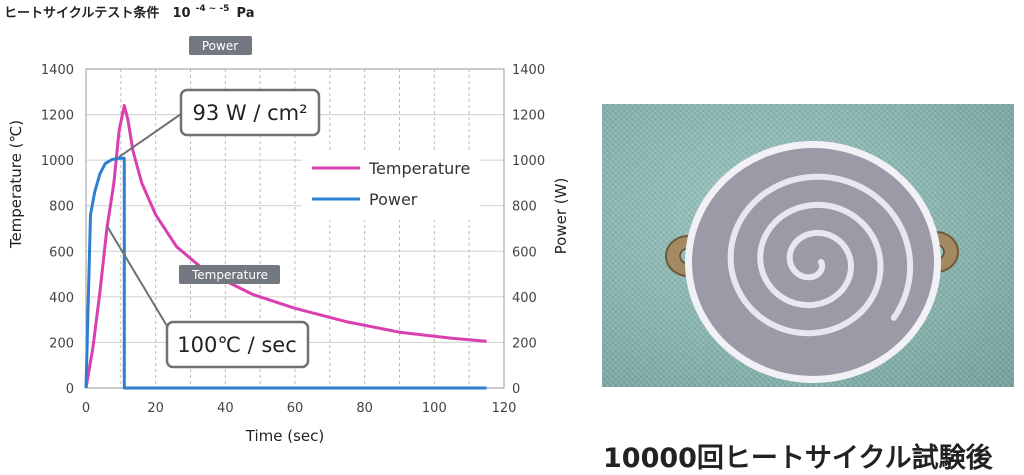 The width and height of the screenshot is (1024, 475). Describe the element at coordinates (524, 207) in the screenshot. I see `y-right-tick-label: 800` at that location.